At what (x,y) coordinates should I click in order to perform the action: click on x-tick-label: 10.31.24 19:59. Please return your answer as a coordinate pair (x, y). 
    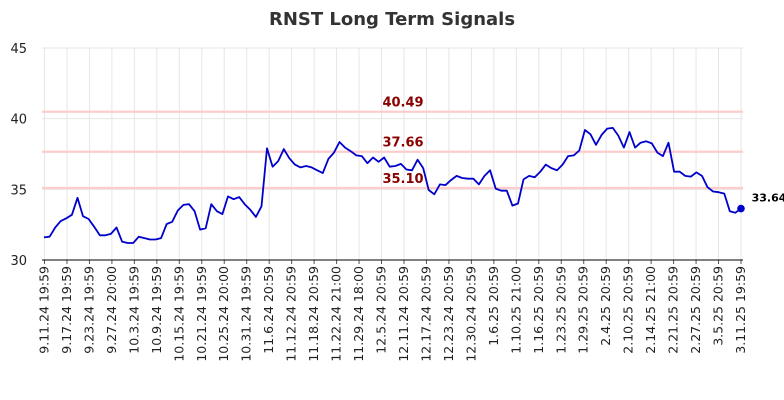
    Looking at the image, I should click on (246, 314).